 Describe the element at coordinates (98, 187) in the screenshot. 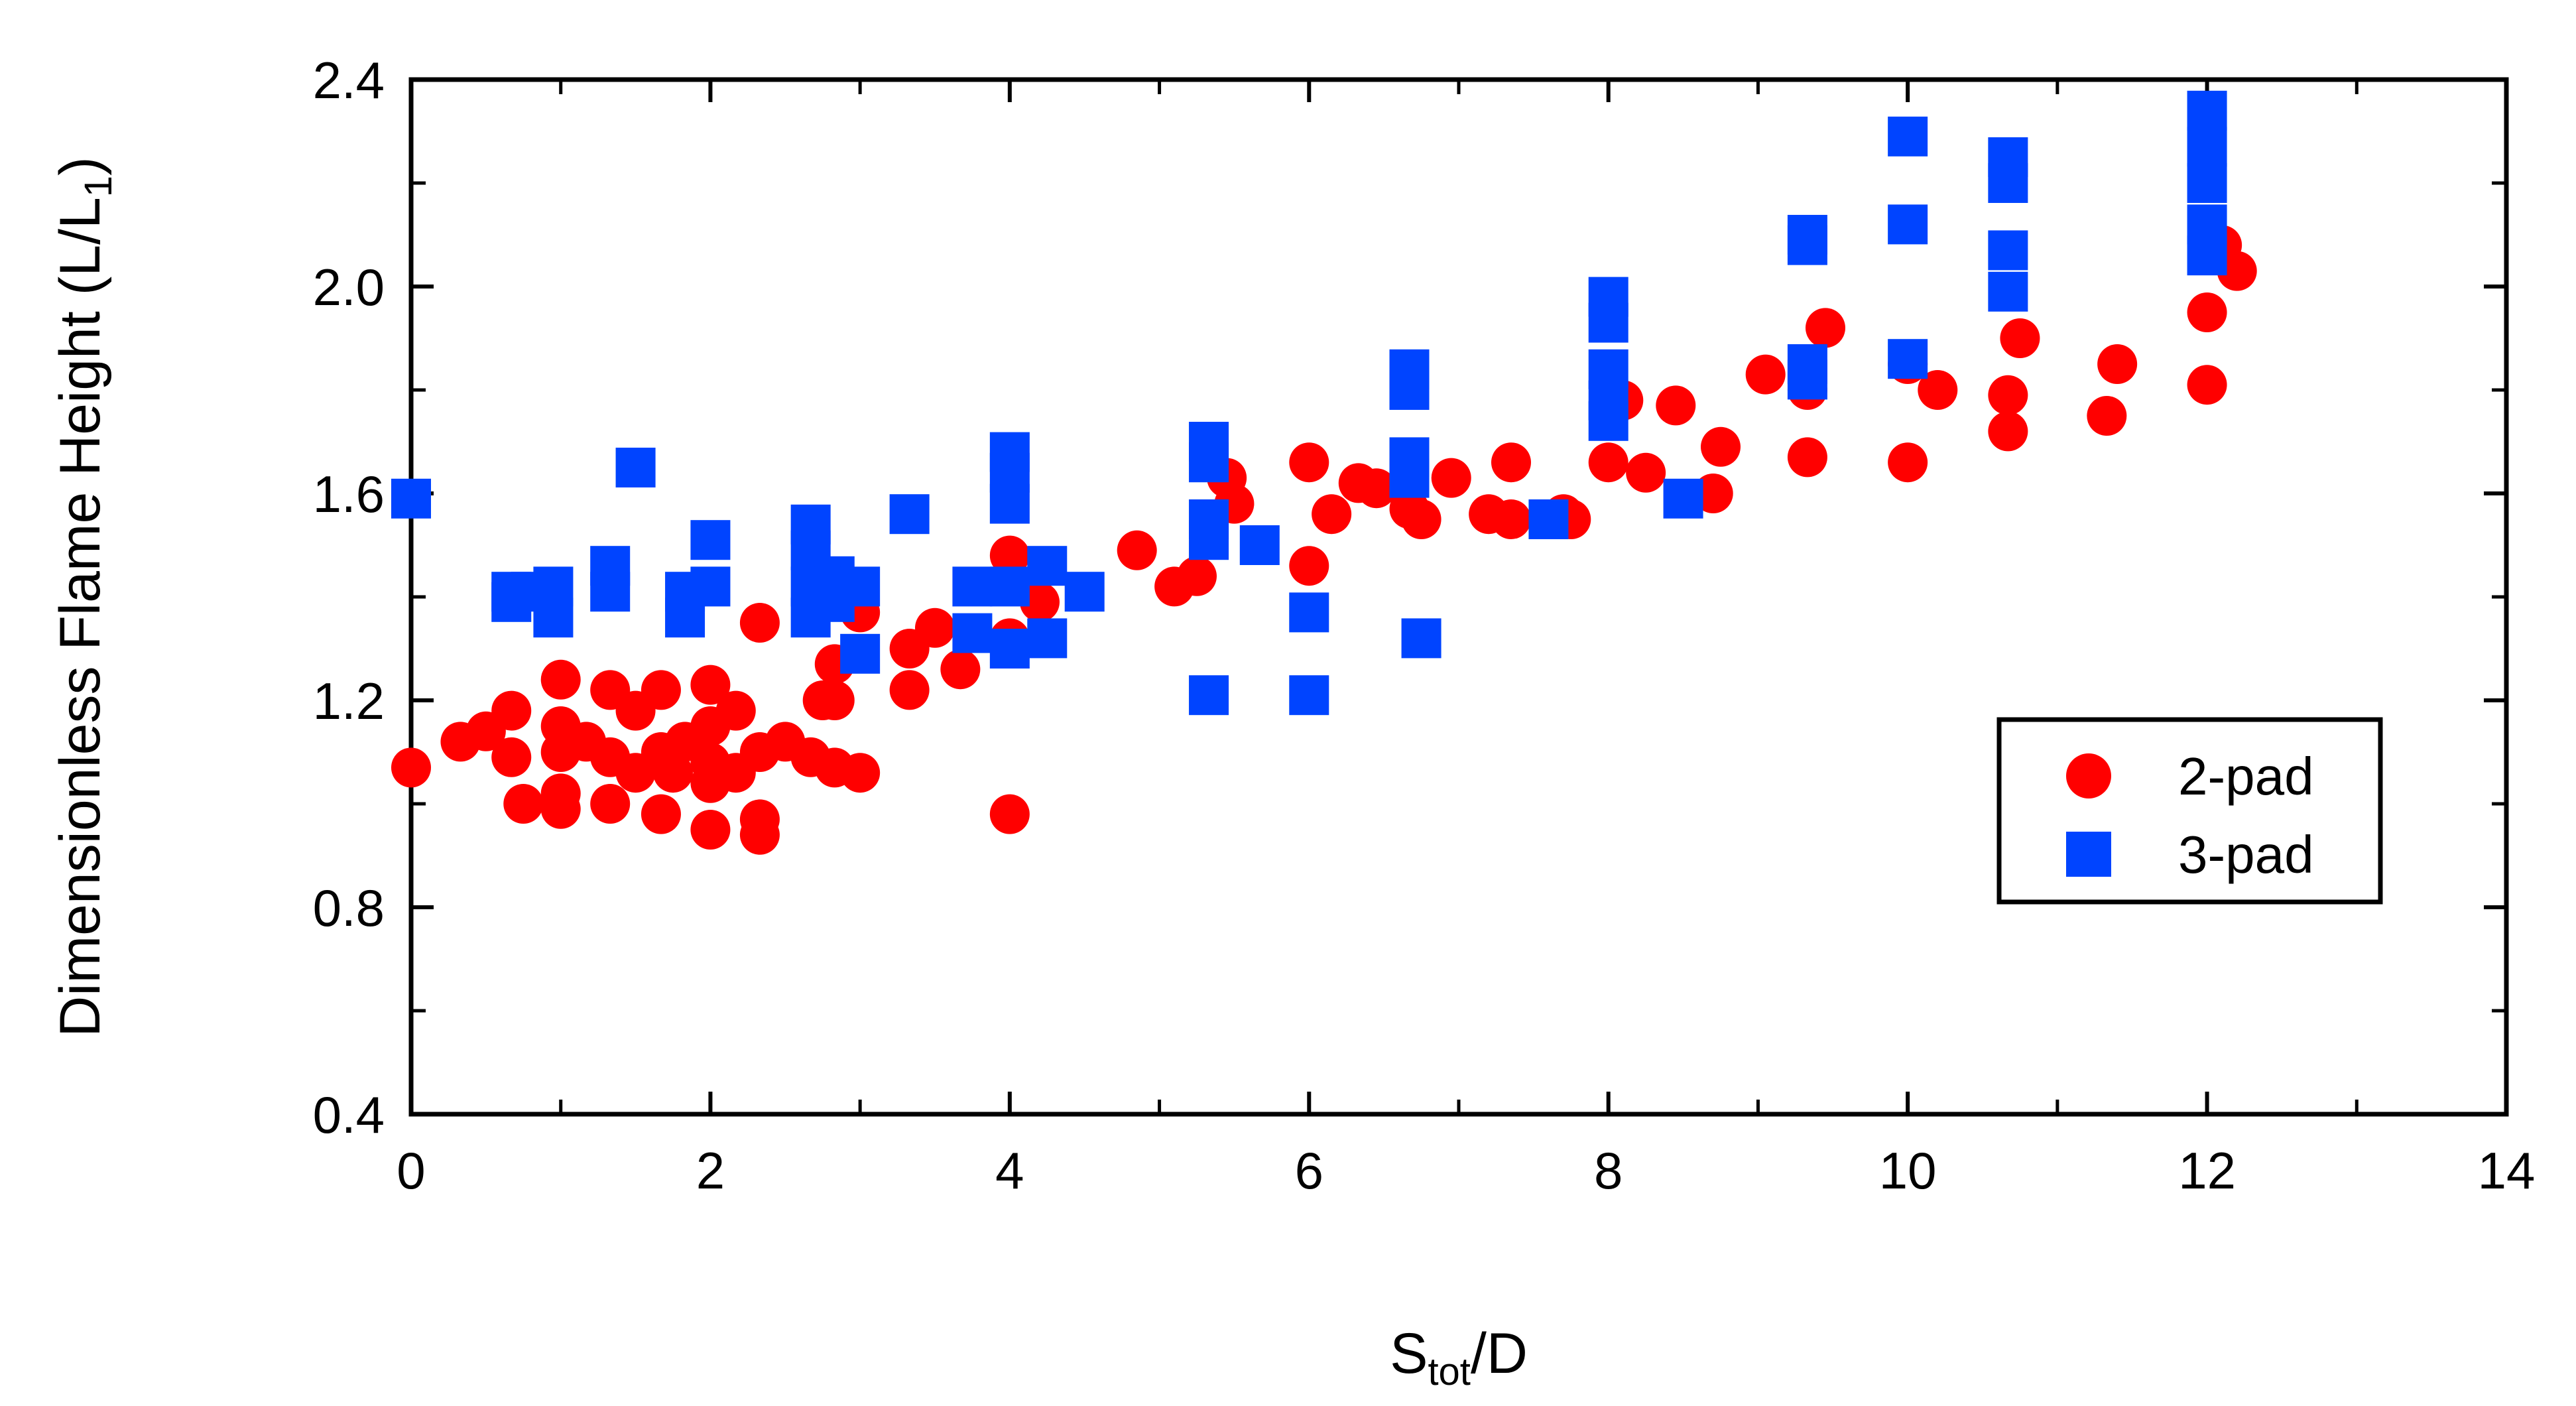

I see `y-axis-title-sub: 1` at that location.